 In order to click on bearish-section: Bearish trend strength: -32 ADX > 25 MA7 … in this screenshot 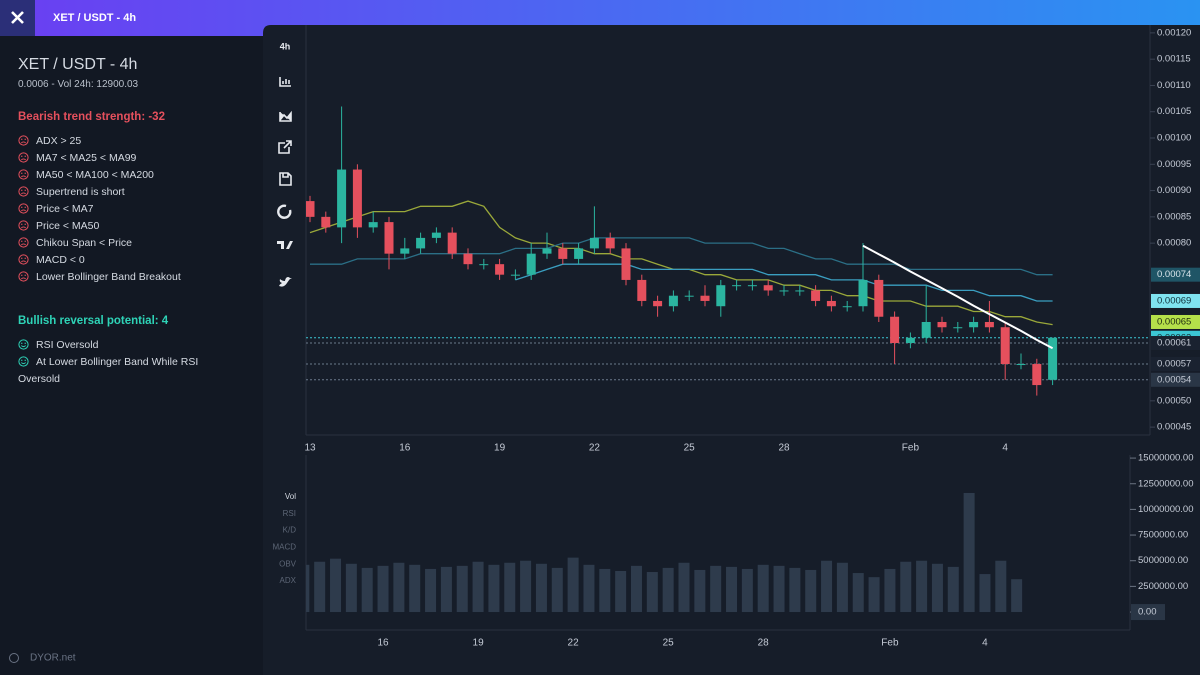, I will do `click(118, 198)`.